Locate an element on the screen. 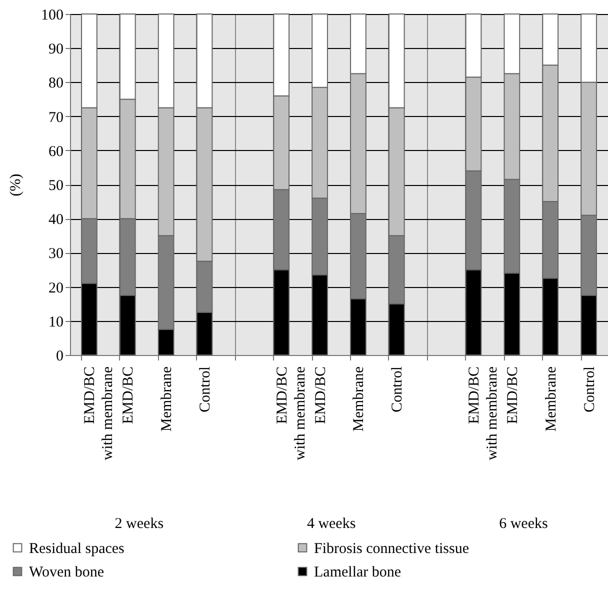  y-tick-label: 40 is located at coordinates (56, 220).